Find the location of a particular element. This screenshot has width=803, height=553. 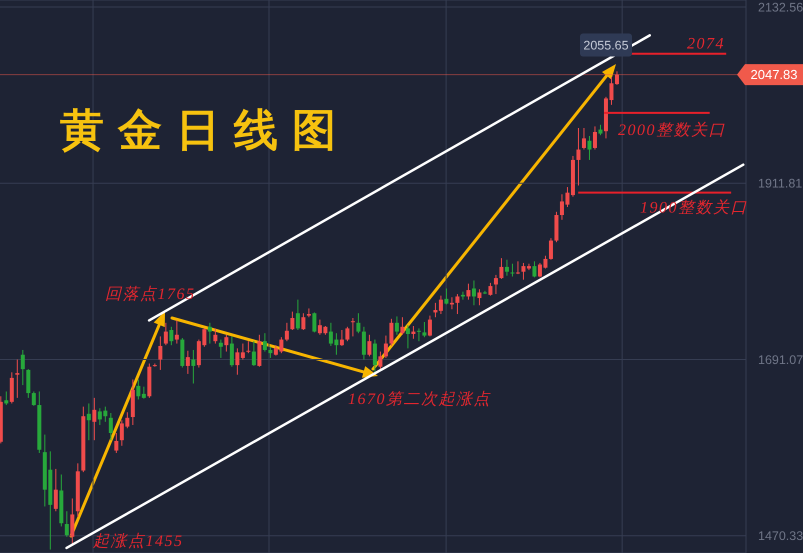

annotation: 2055.65 is located at coordinates (606, 45).